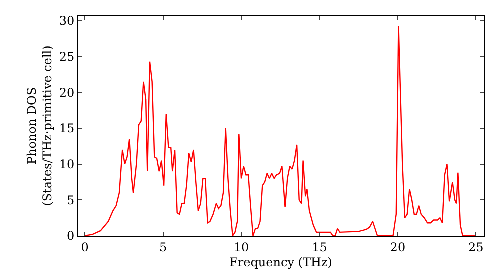  Describe the element at coordinates (67, 93) in the screenshot. I see `y-tick-label: 20` at that location.